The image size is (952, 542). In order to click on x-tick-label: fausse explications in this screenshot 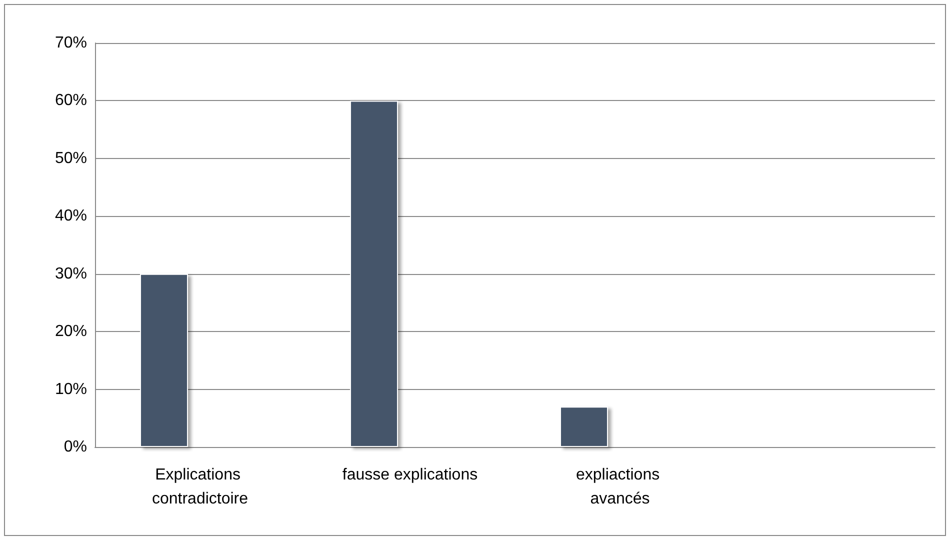, I will do `click(410, 475)`.